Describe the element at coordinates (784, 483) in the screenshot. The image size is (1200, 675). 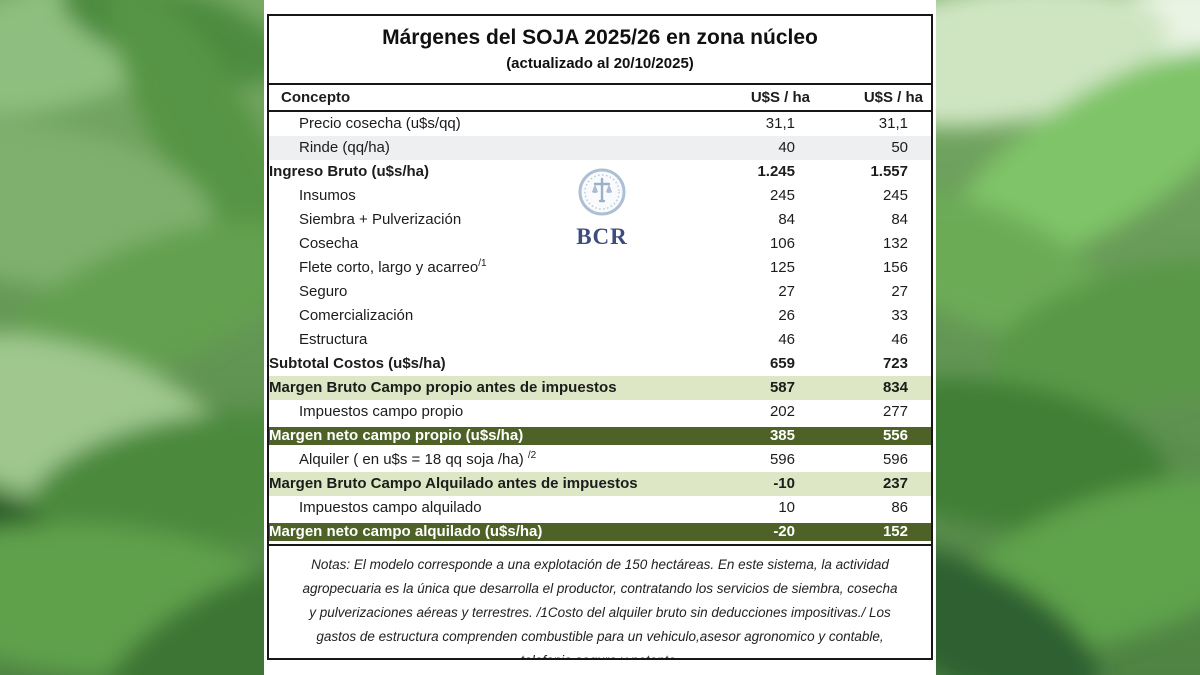
I see `value-cell-col1: -10` at that location.